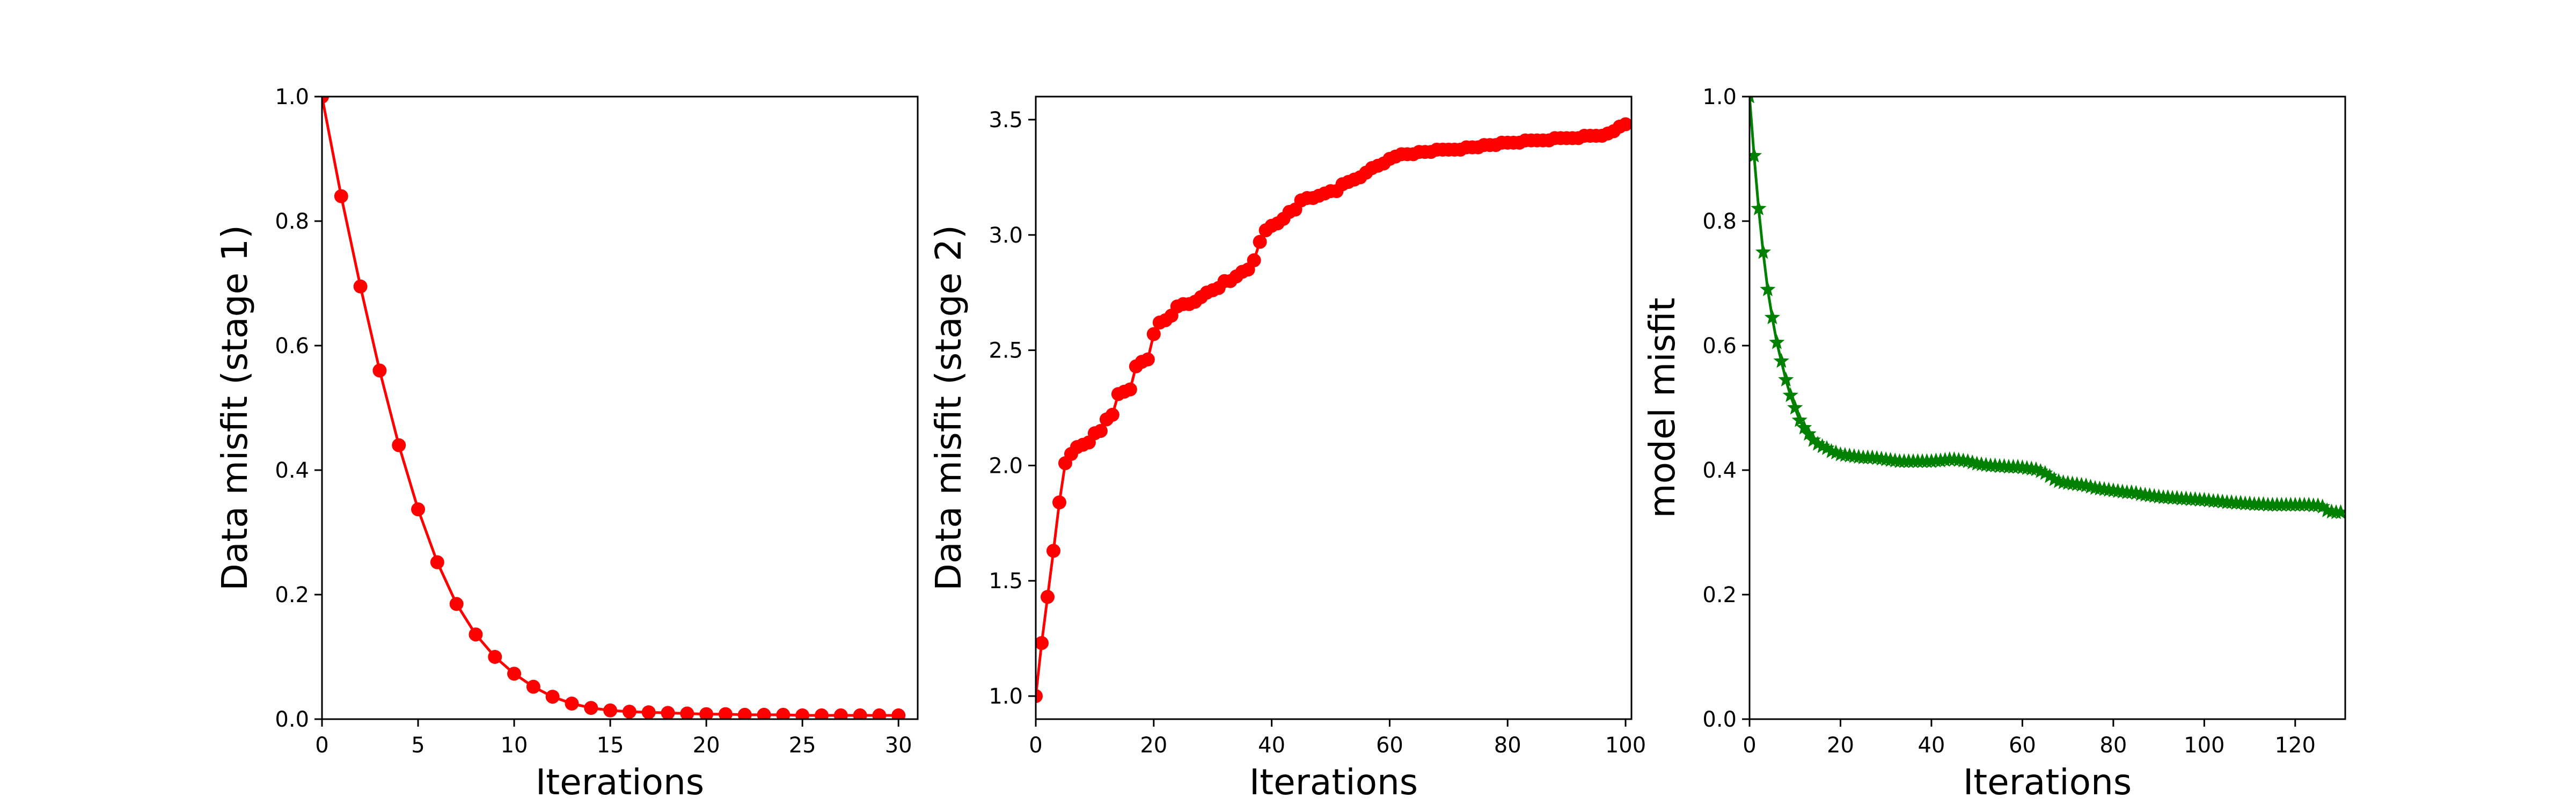 This screenshot has width=2576, height=805. I want to click on y-axis-label: model misfit, so click(1662, 408).